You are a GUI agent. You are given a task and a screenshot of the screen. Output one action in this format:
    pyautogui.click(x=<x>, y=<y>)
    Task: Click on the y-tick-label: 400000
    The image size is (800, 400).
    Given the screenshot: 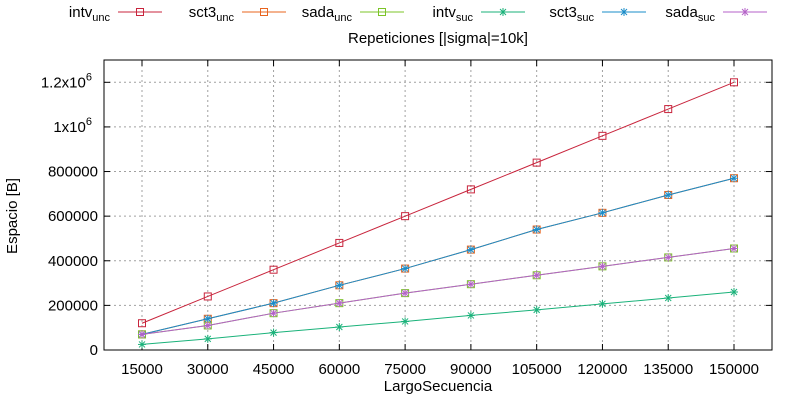 What is the action you would take?
    pyautogui.click(x=73, y=261)
    